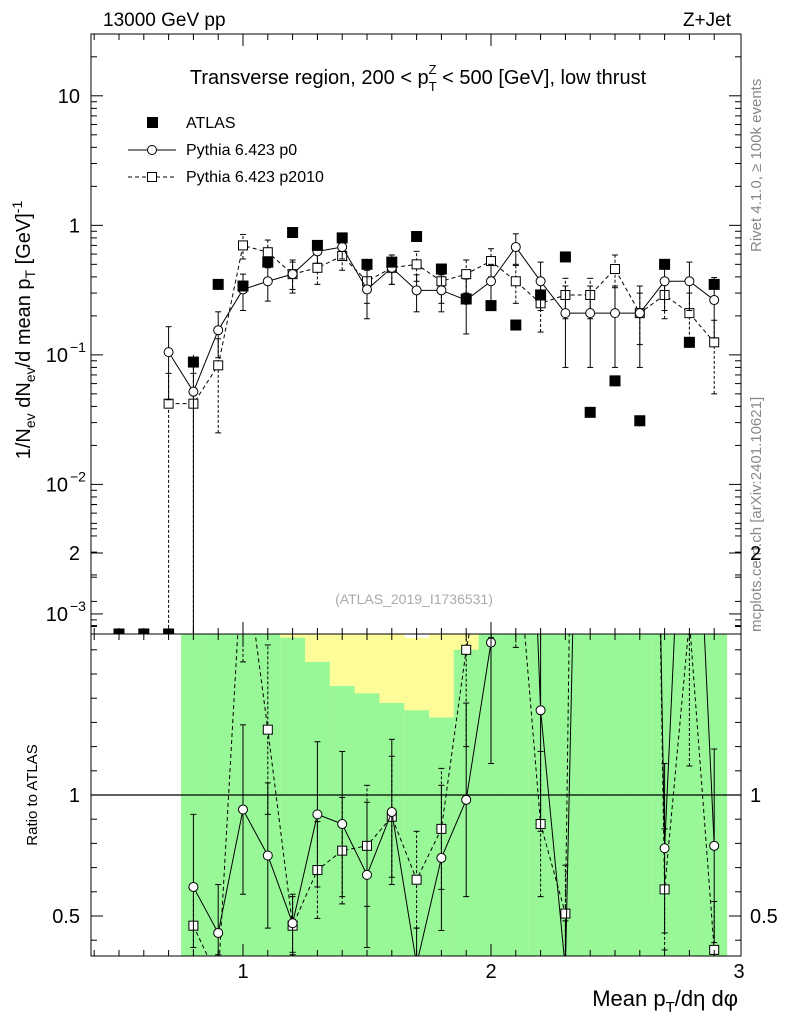 The height and width of the screenshot is (1024, 786). Describe the element at coordinates (670, 1007) in the screenshot. I see `xlabel-sub: T` at that location.